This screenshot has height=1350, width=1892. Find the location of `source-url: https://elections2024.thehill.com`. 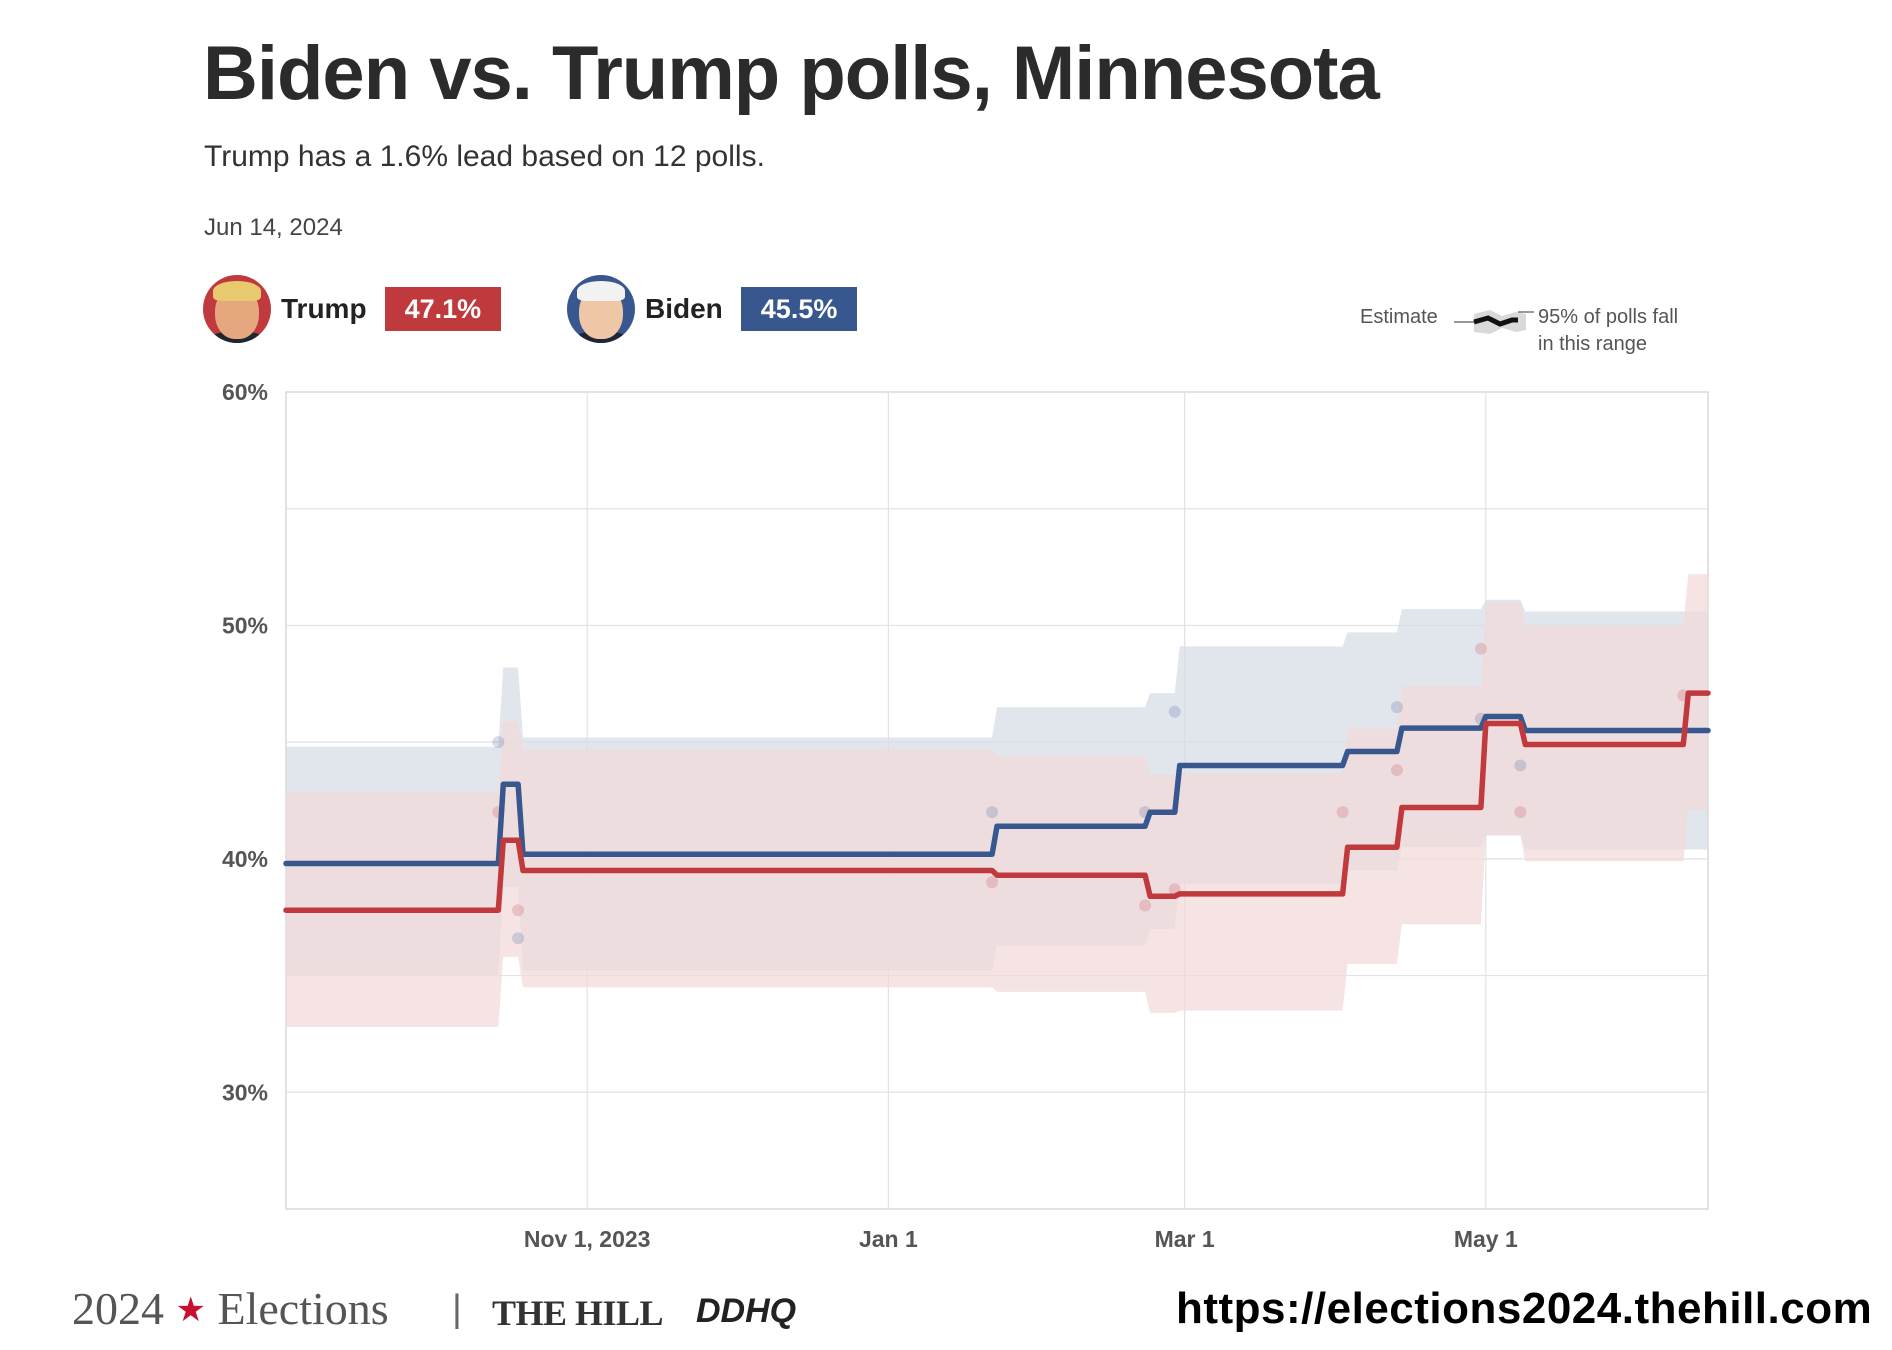

source-url: https://elections2024.thehill.com is located at coordinates (1524, 1308).